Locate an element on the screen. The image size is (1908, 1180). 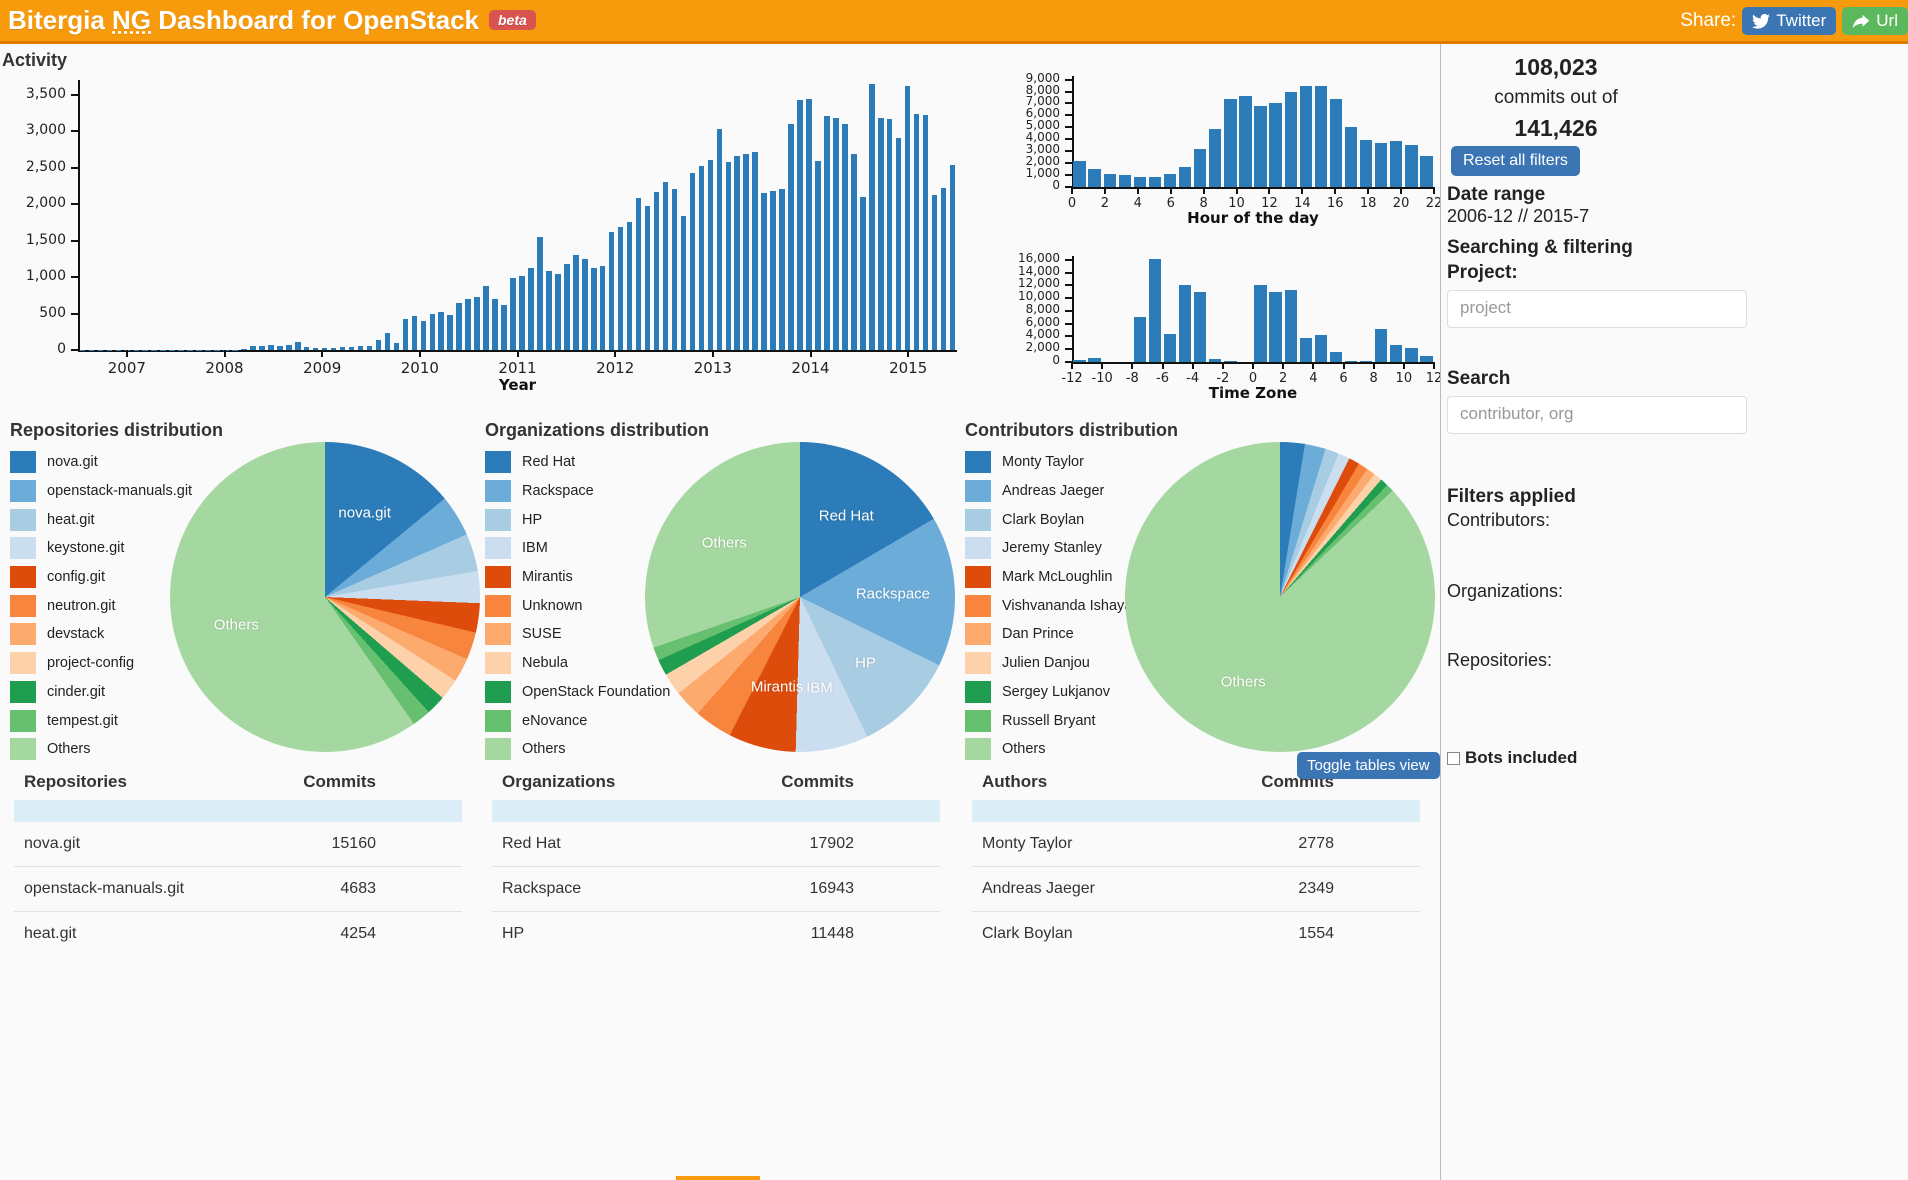
table-cell-name: Red Hat is located at coordinates (587, 844).